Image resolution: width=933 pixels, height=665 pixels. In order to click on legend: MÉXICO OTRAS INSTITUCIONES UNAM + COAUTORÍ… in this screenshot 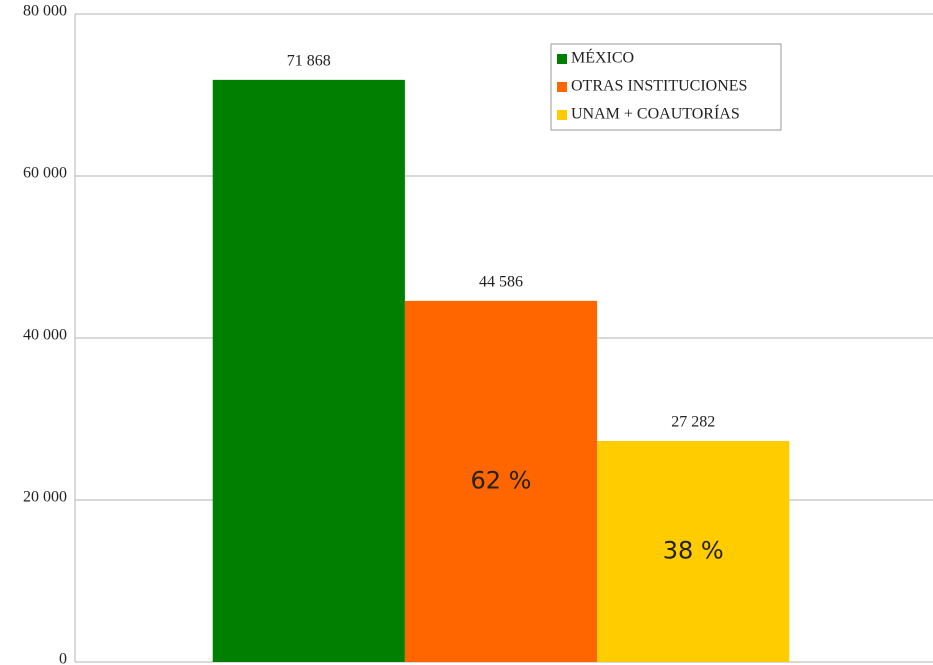, I will do `click(666, 87)`.